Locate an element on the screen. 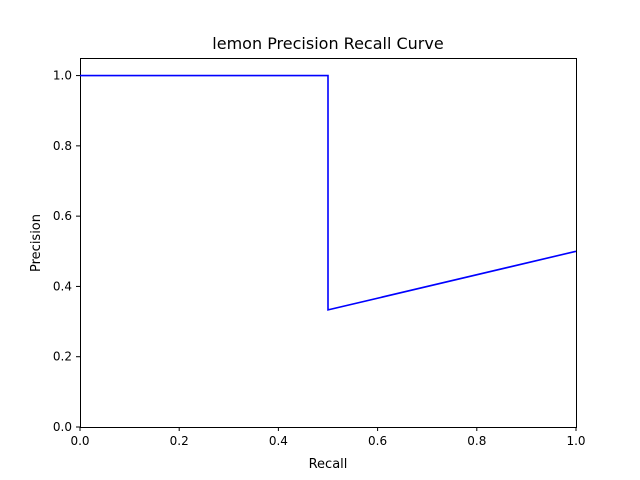  x-tick-label: 0.8 is located at coordinates (476, 441).